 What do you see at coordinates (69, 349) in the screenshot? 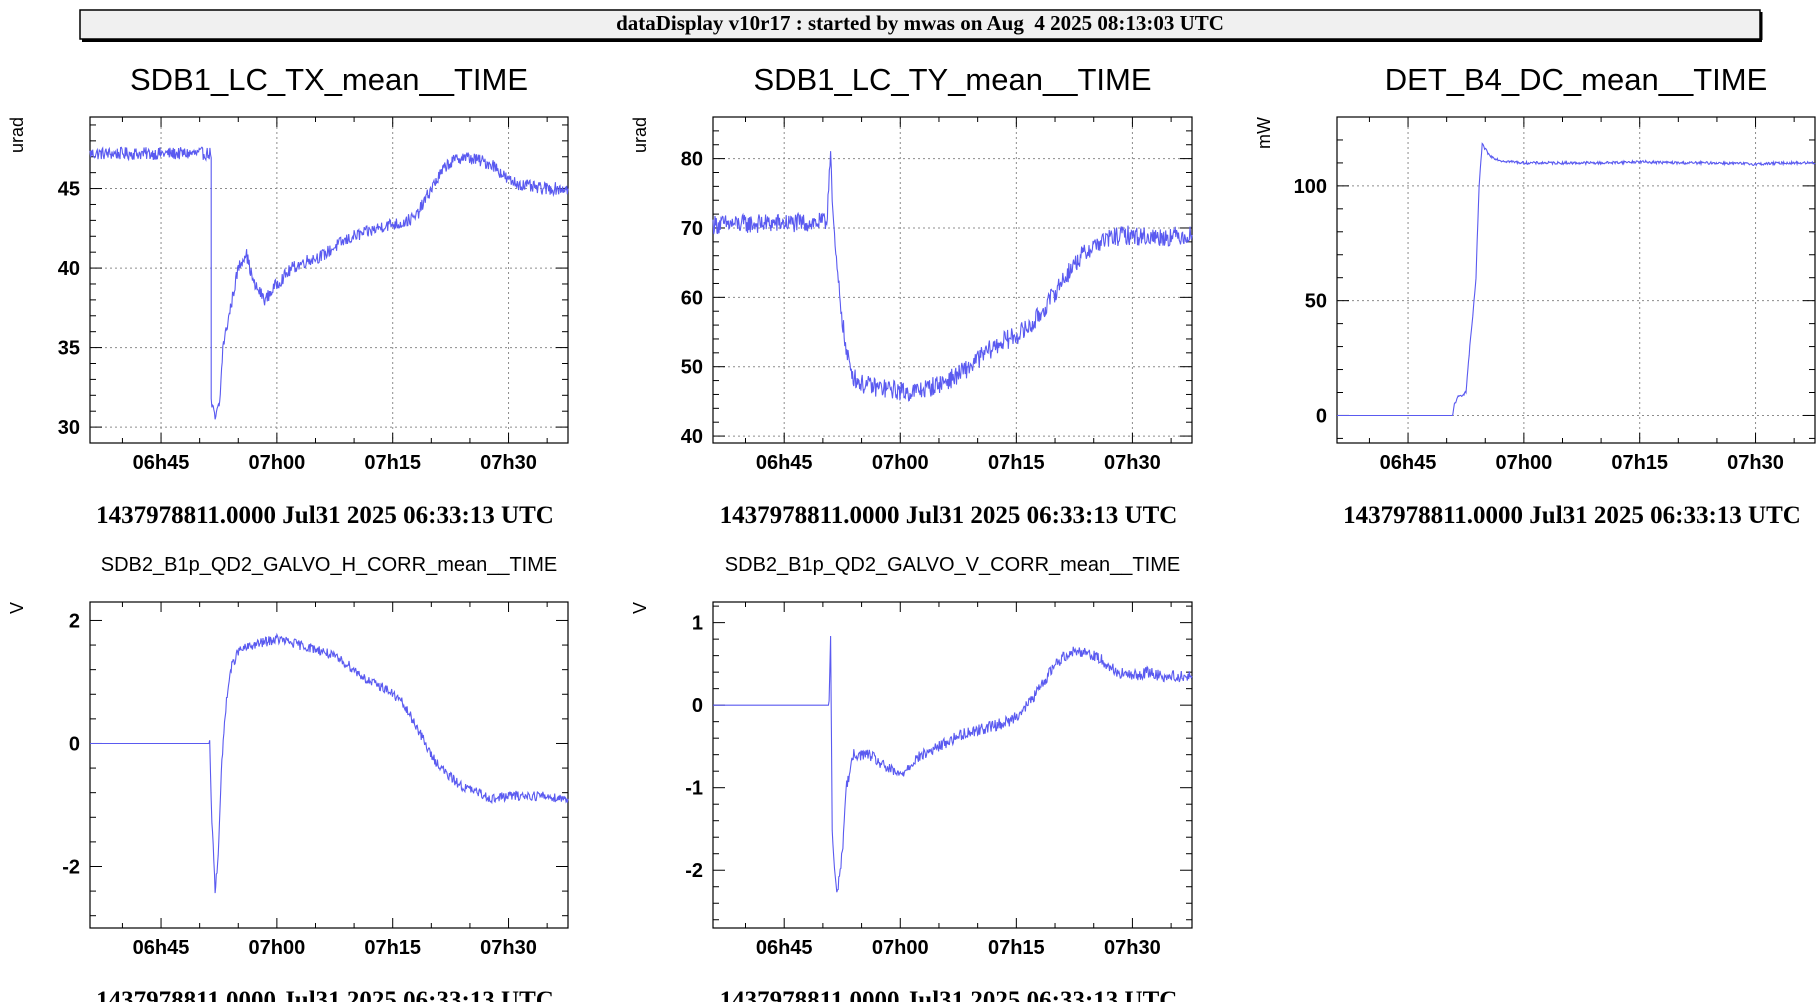
I see `y-tick-label: 35` at bounding box center [69, 349].